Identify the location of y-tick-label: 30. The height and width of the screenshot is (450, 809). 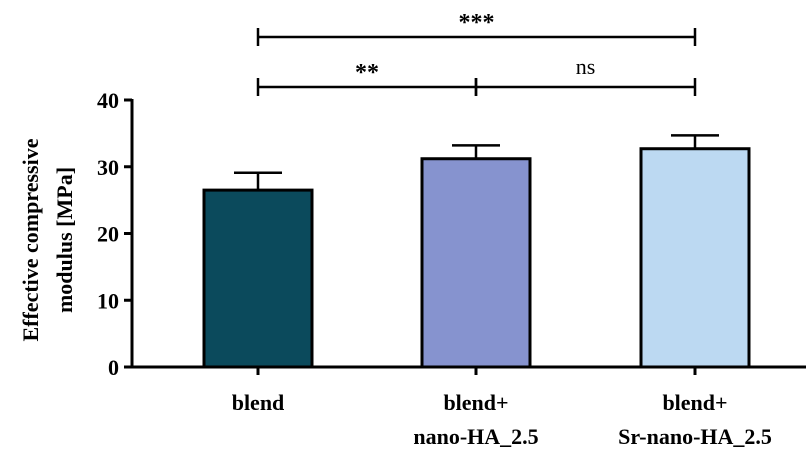
(108, 167).